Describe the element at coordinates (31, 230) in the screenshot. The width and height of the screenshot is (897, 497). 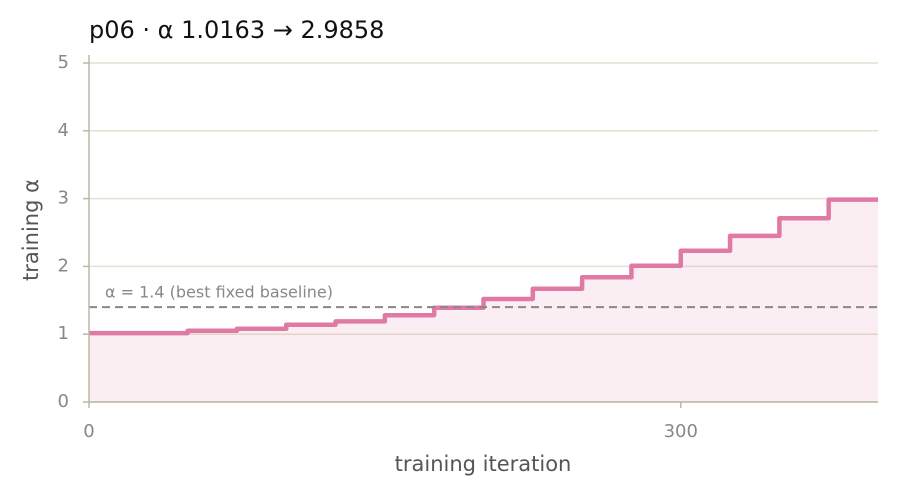
I see `y-axis-label: training α` at that location.